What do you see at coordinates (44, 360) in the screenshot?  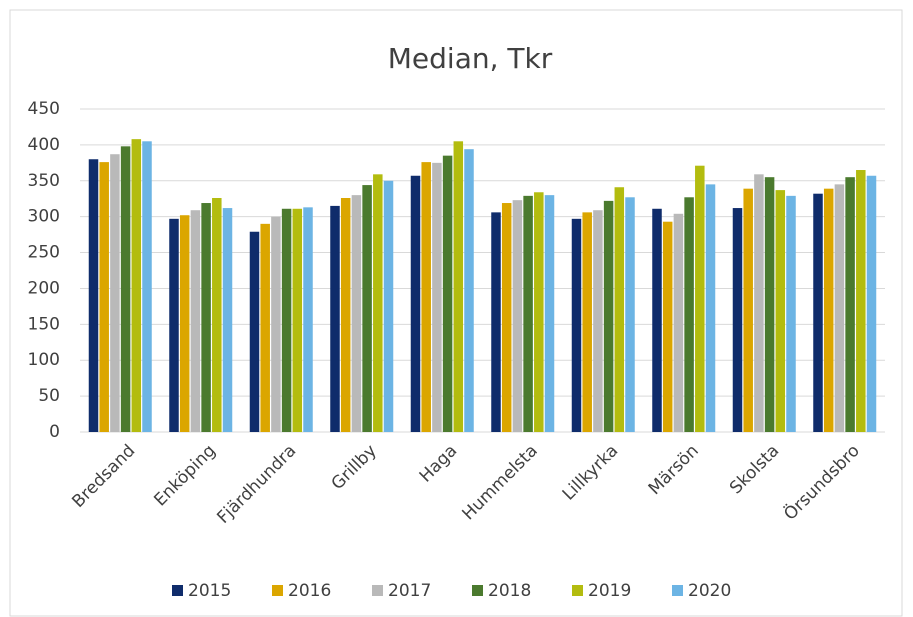 I see `y-tick-label: 100` at bounding box center [44, 360].